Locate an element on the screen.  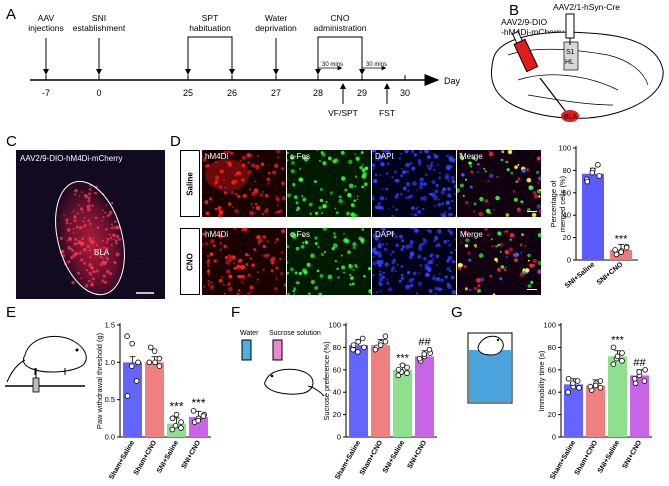
fluorescence-image: hM4Di is located at coordinates (244, 183).